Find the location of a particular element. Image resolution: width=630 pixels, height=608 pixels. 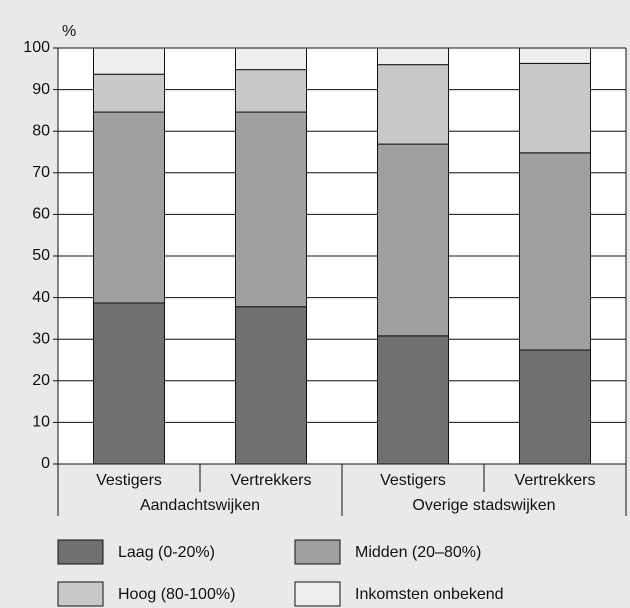

y-tick-label: 90 is located at coordinates (41, 89).